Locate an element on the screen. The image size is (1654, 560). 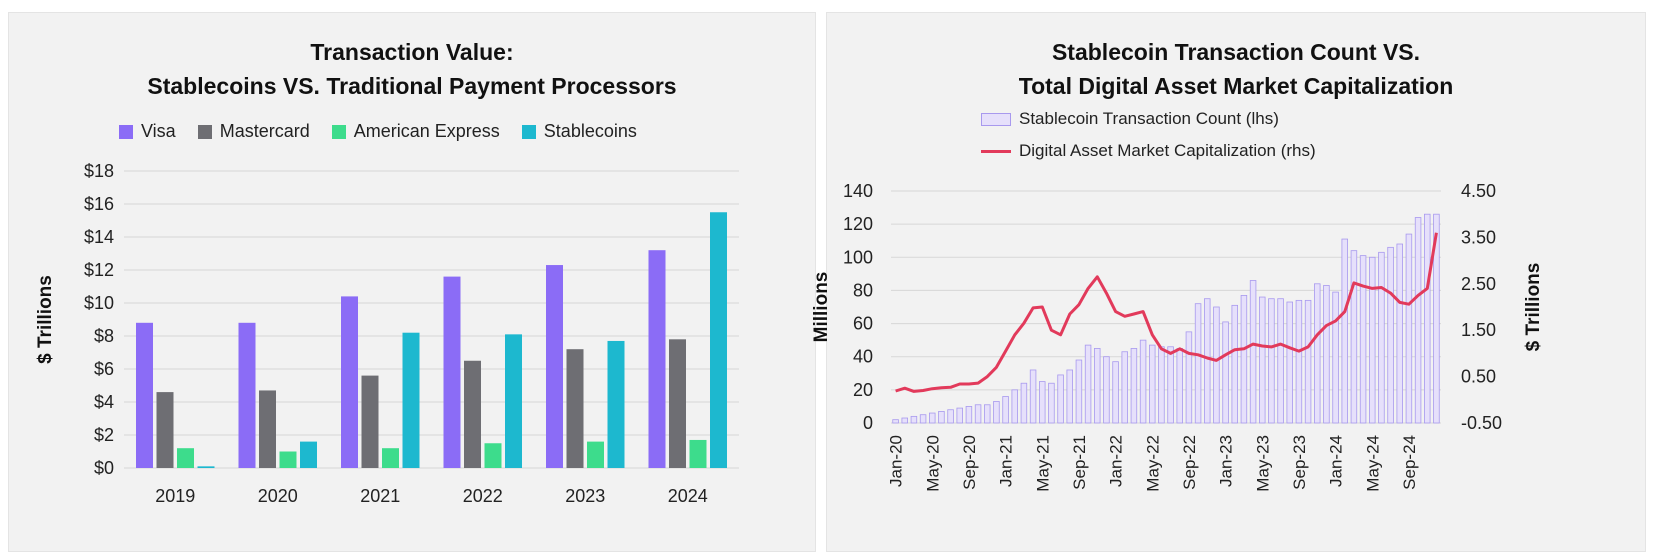
bar-american-express-2021 is located at coordinates (390, 458).